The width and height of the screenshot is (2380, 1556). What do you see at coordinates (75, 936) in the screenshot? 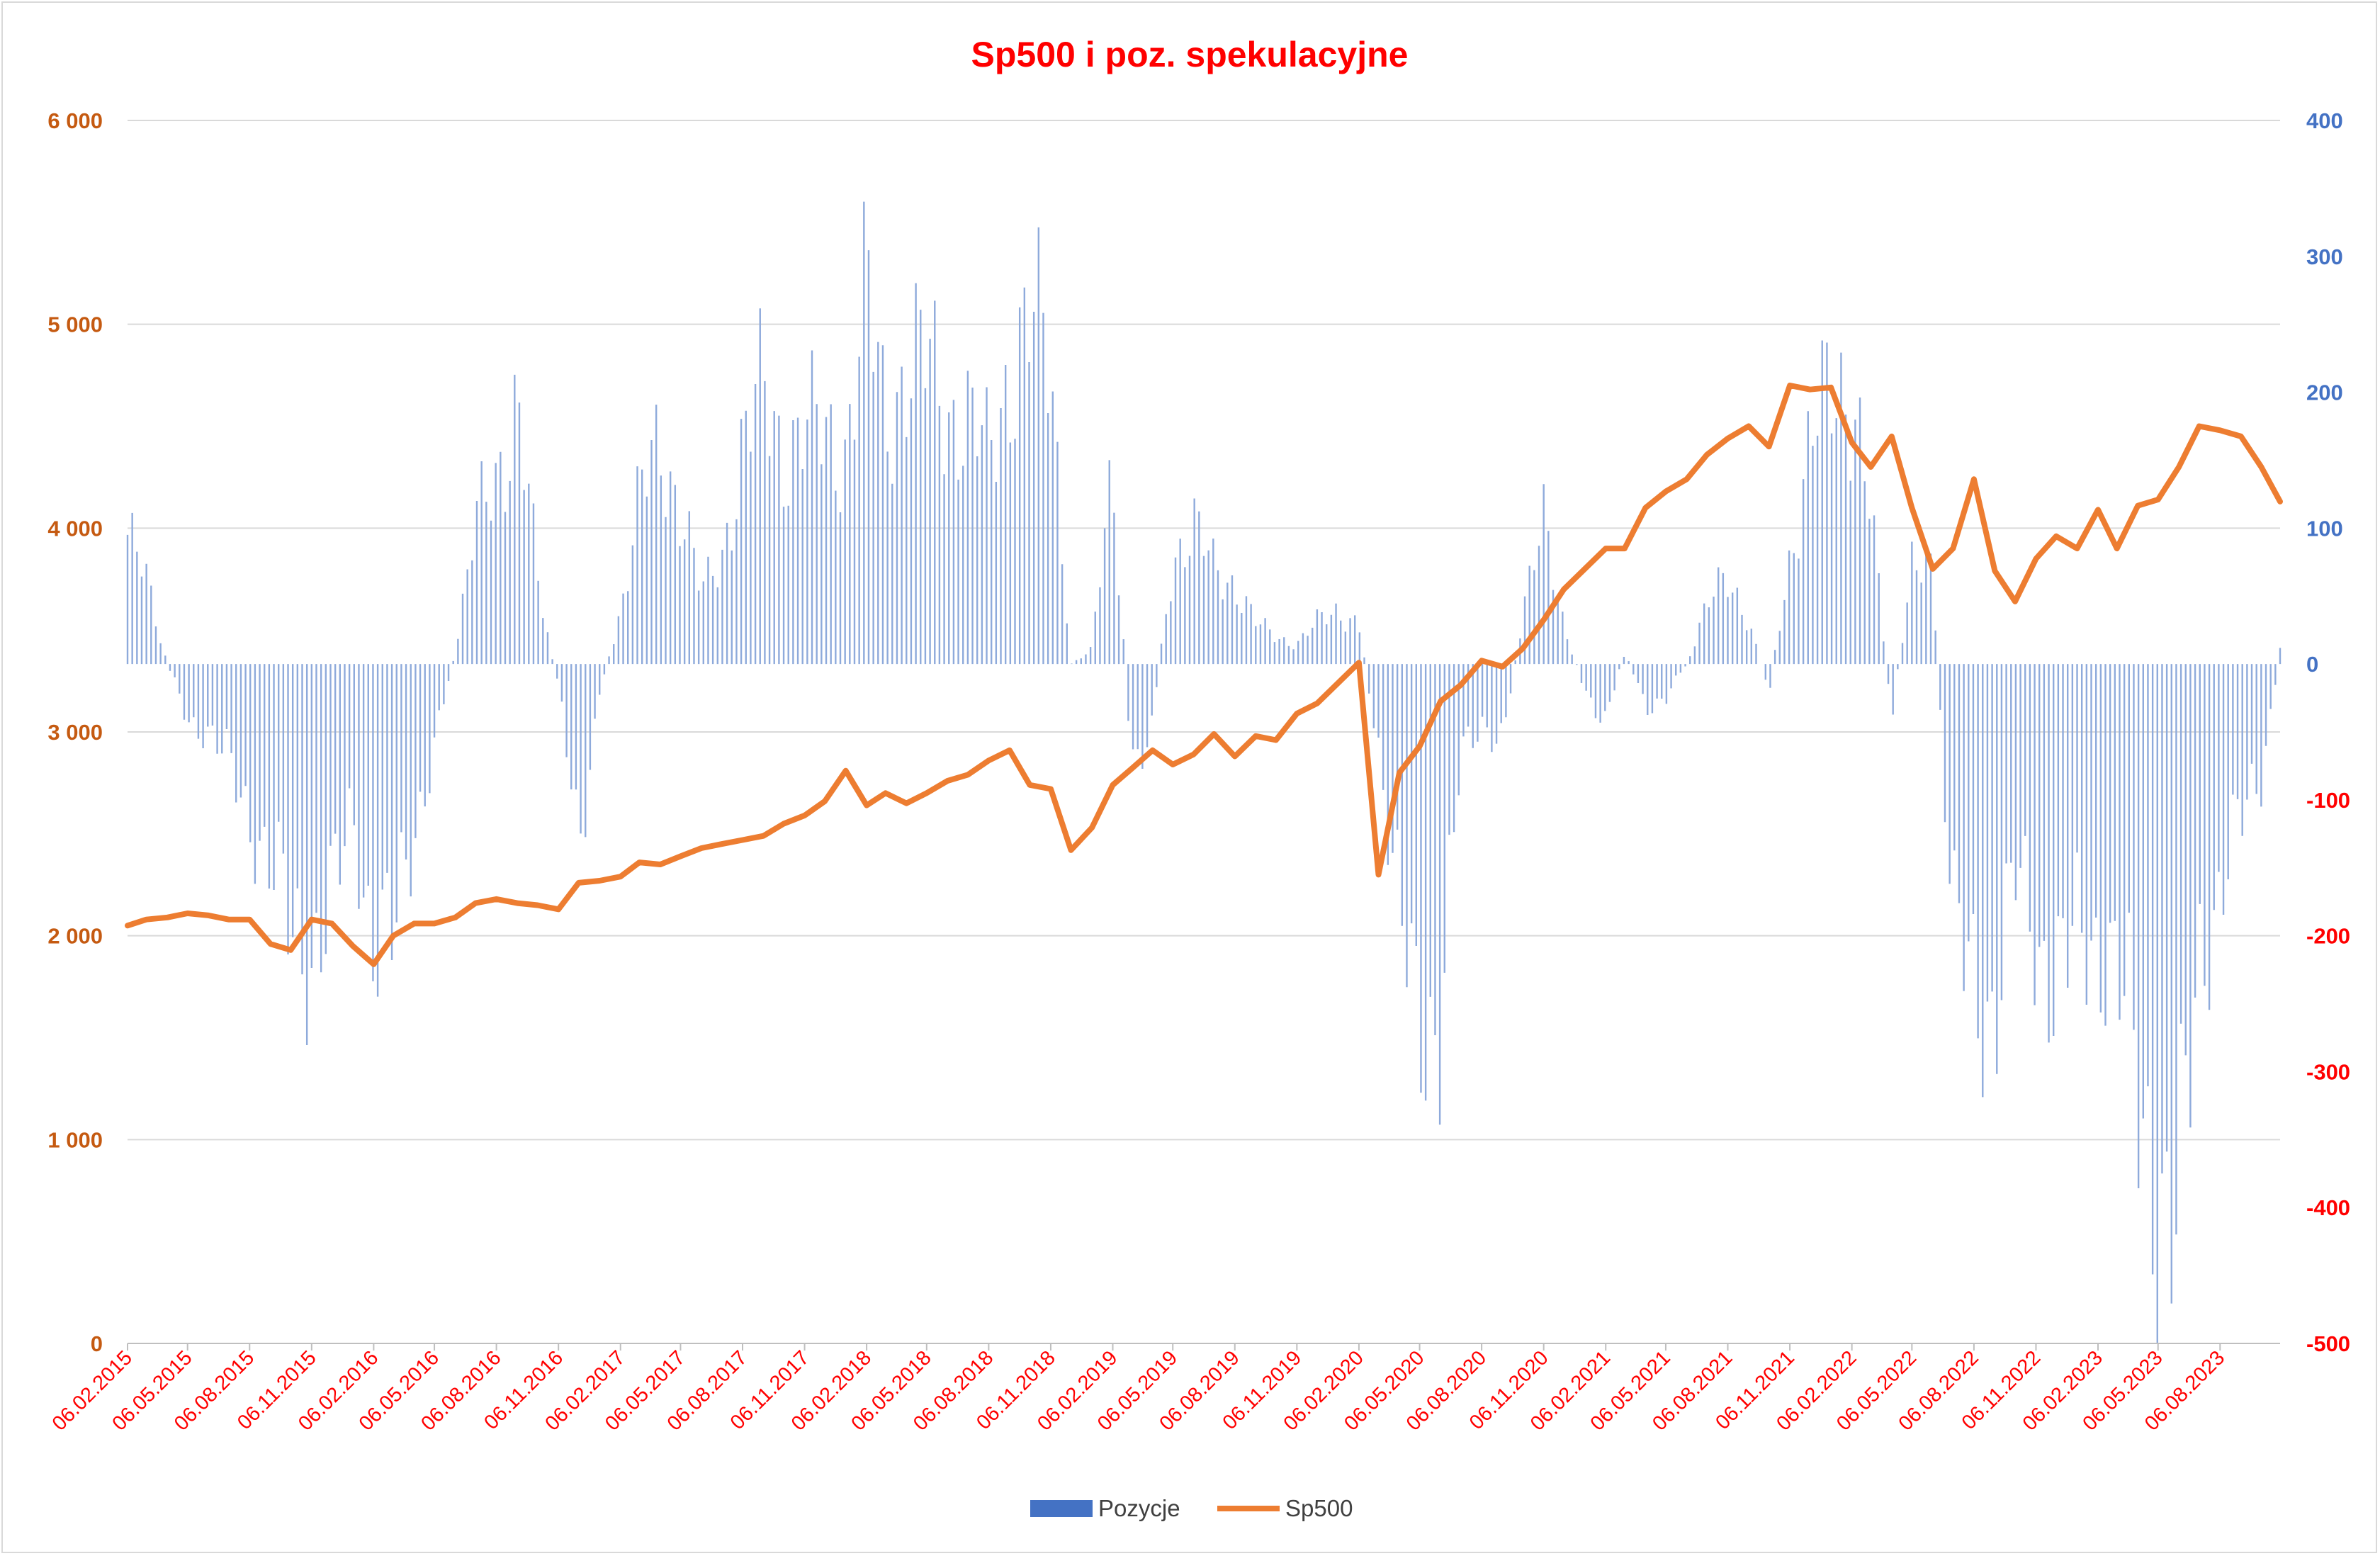
I see `y-left-tick-label: 2 000` at bounding box center [75, 936].